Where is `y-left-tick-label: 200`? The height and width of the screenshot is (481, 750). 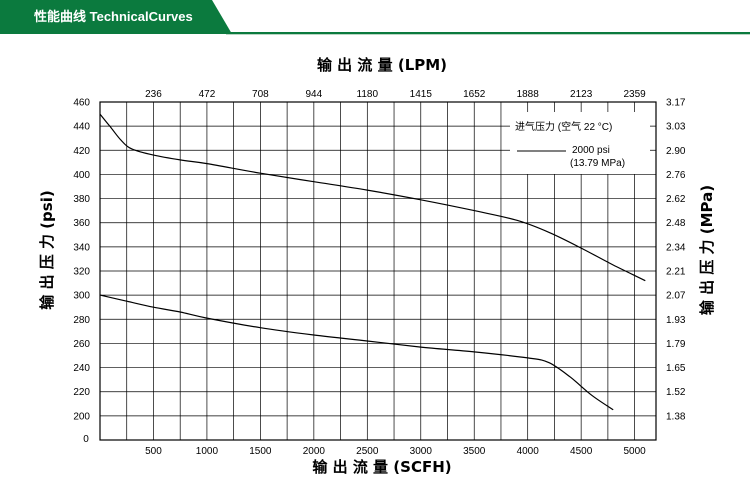
y-left-tick-label: 200 is located at coordinates (81, 416).